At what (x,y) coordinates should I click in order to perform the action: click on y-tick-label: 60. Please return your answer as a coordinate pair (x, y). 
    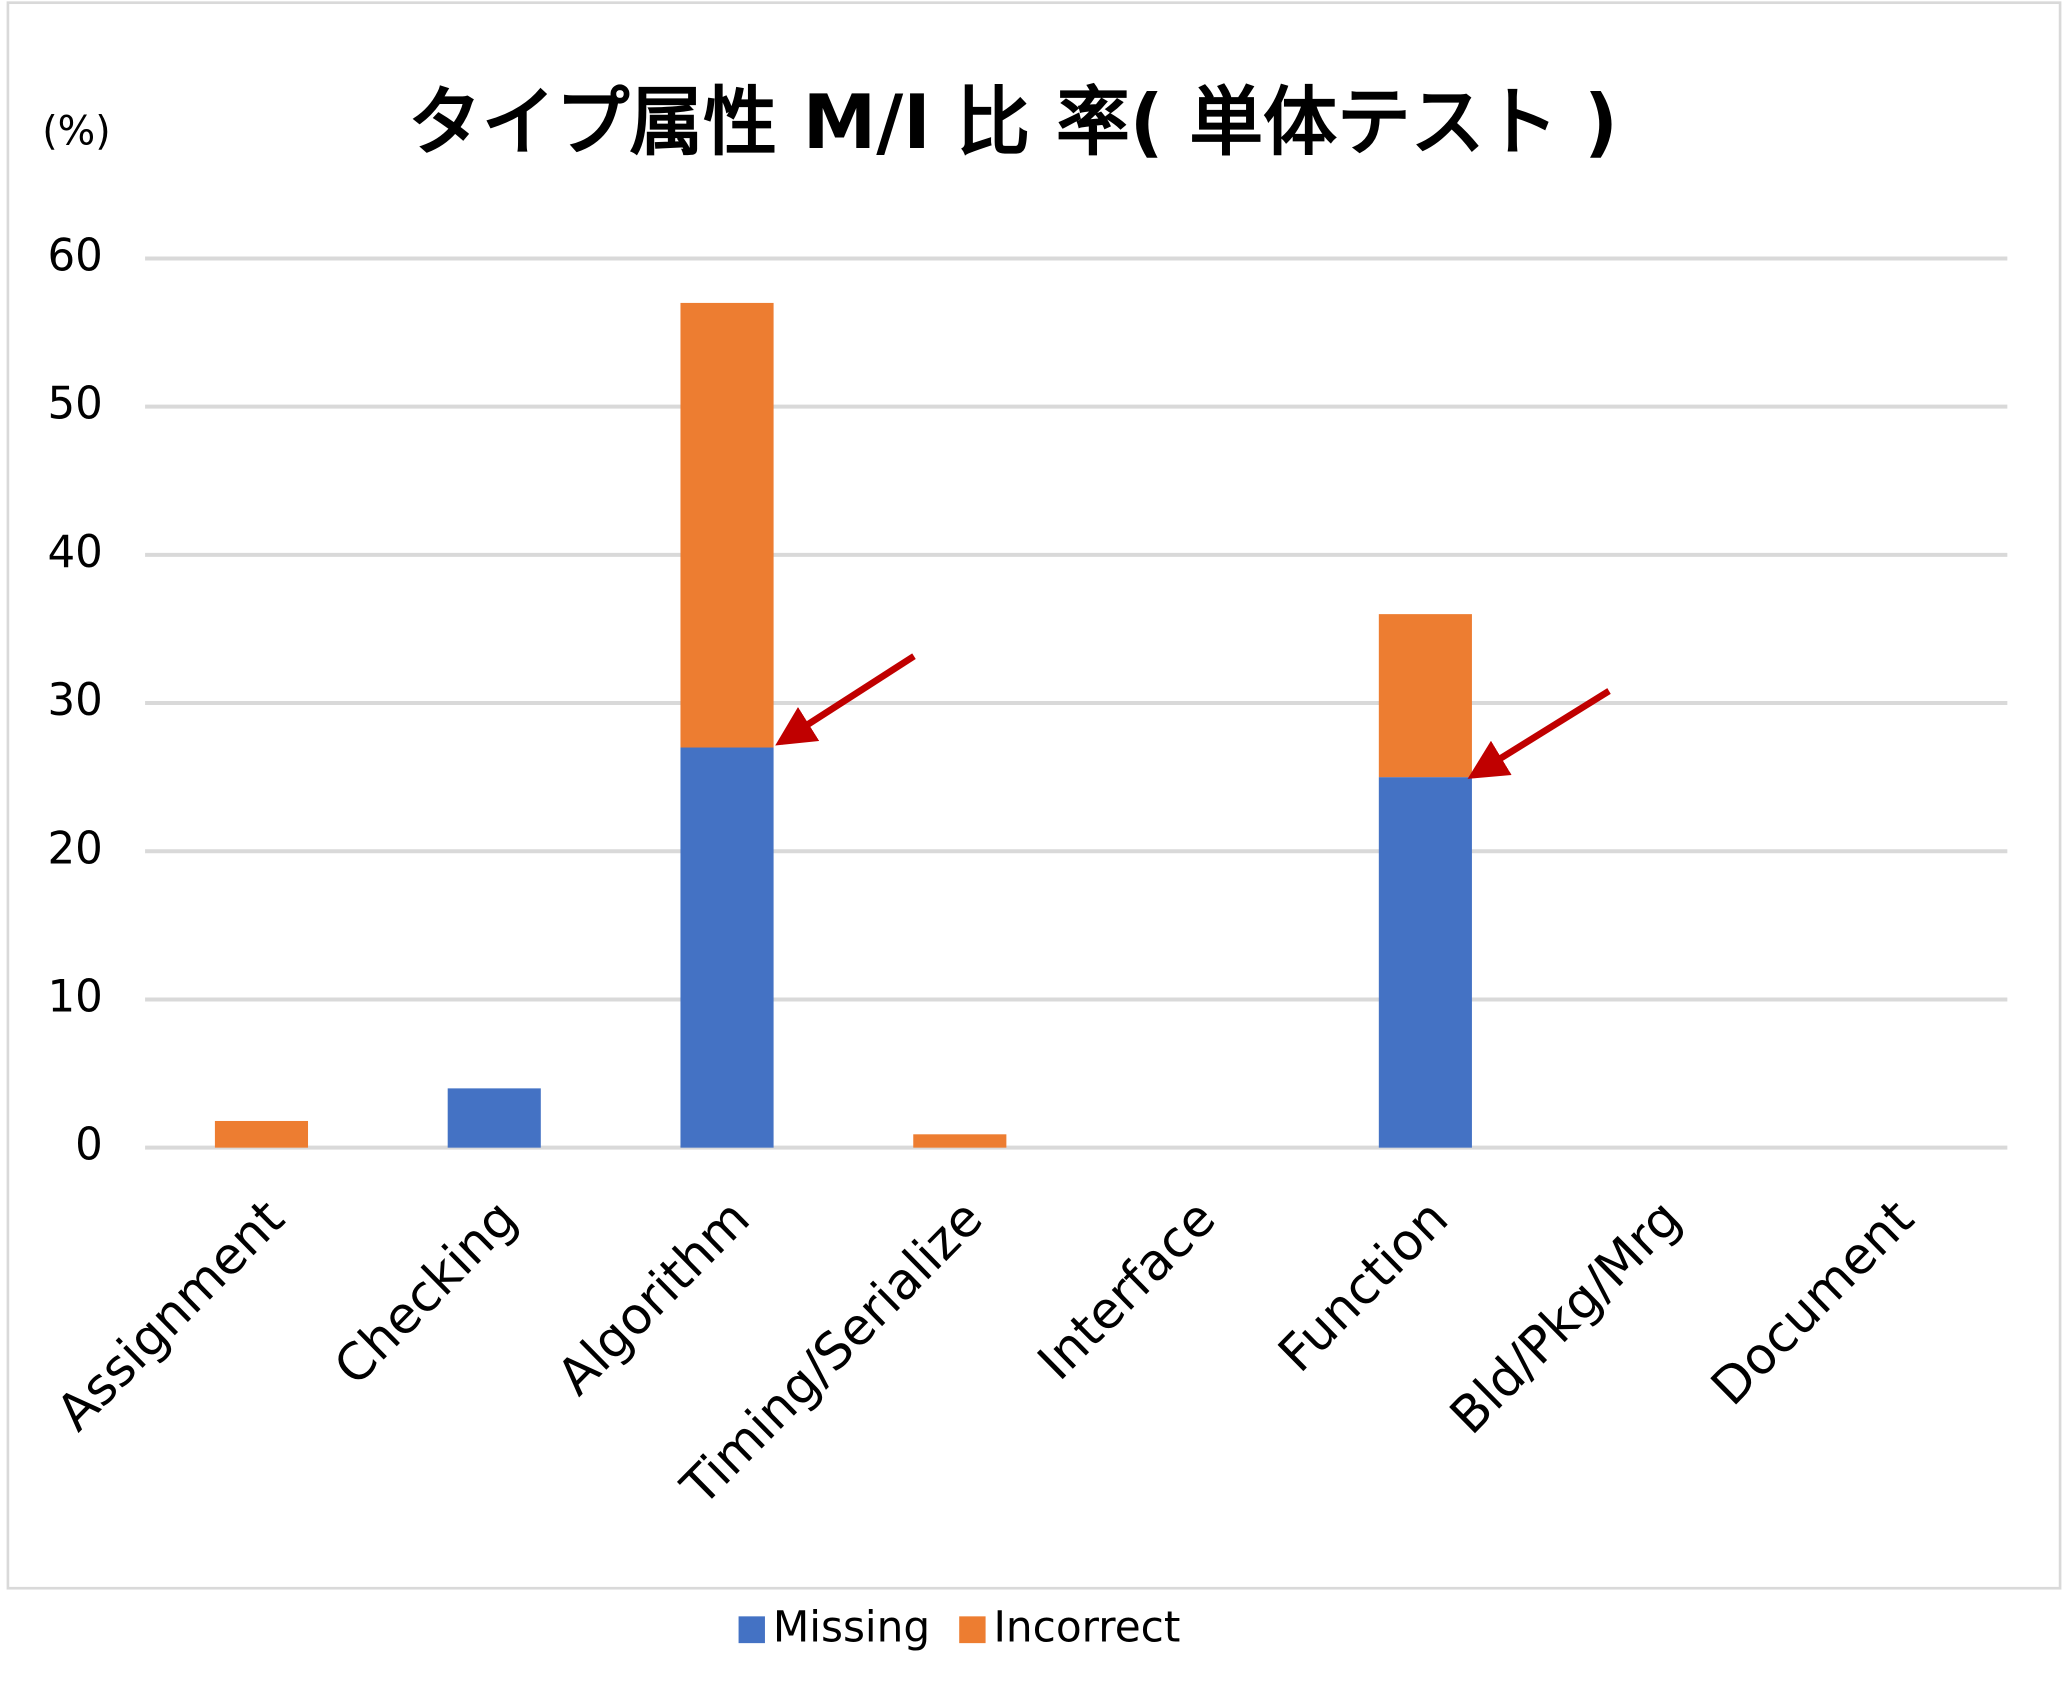
    Looking at the image, I should click on (75, 255).